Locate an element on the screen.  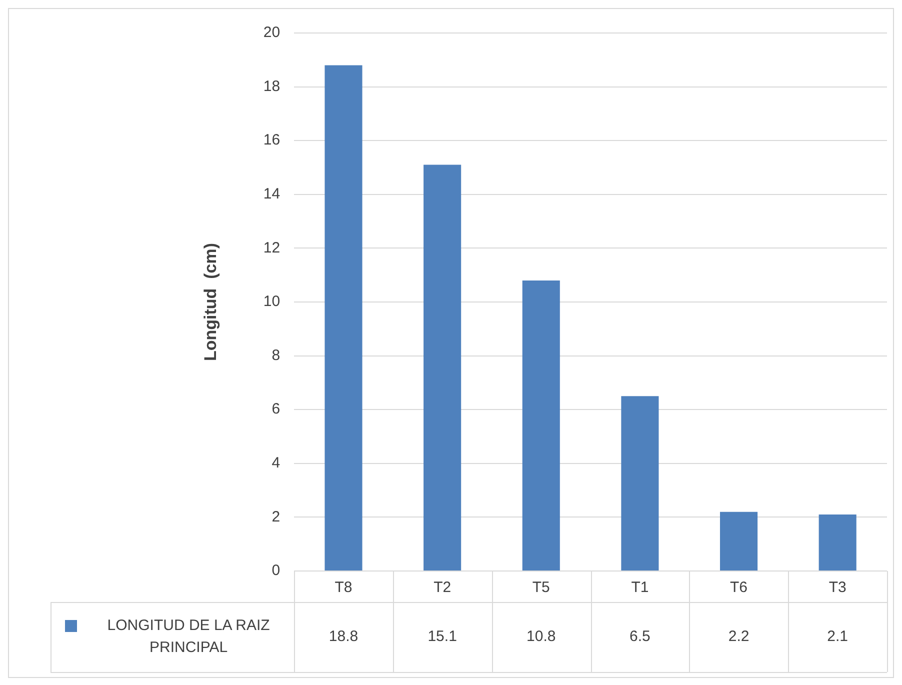
data-label: 2.1 is located at coordinates (837, 637).